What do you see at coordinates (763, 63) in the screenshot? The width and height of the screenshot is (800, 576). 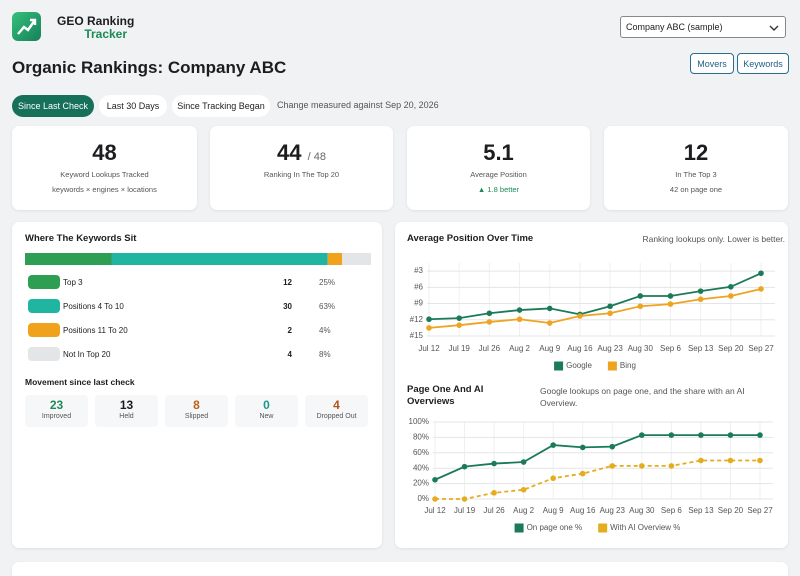 I see `keywords-button: Keywords` at bounding box center [763, 63].